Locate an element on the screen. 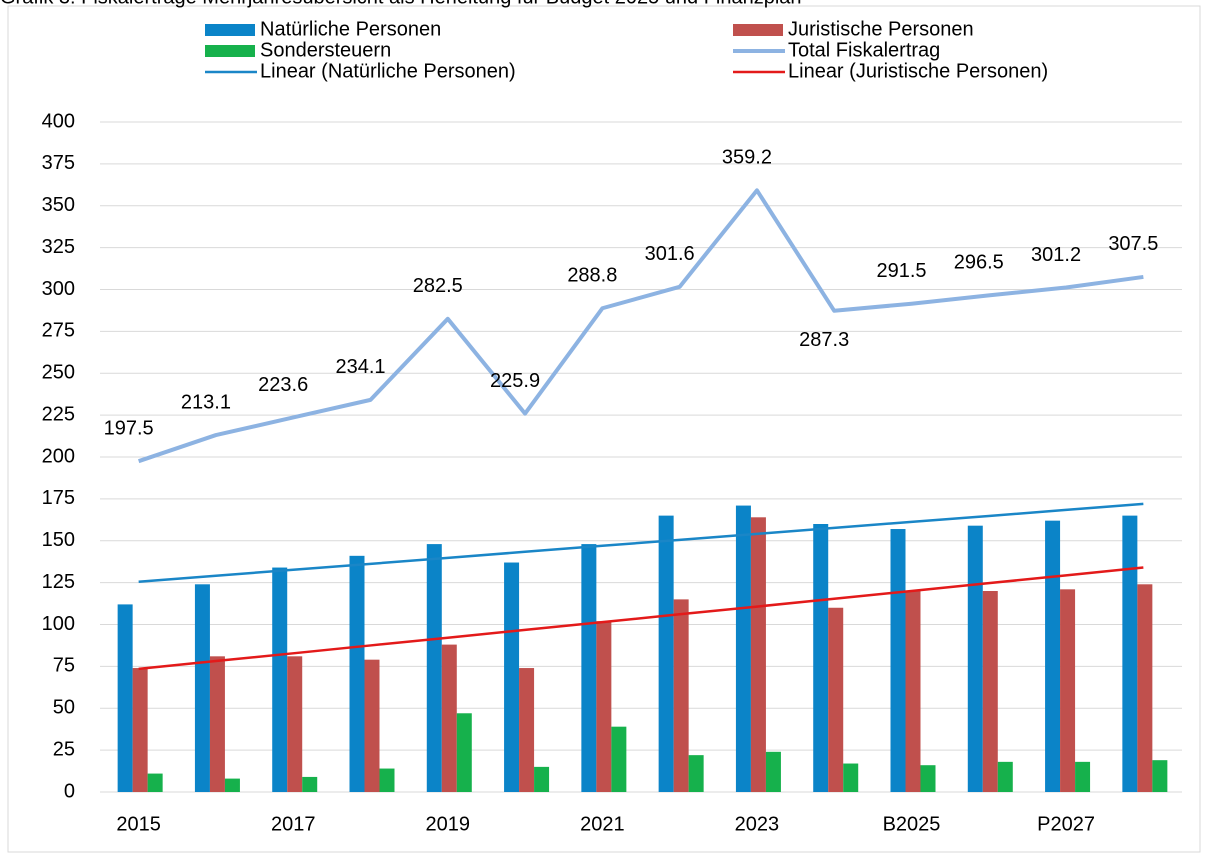 The width and height of the screenshot is (1211, 854). y-tick-label: 400 is located at coordinates (58, 121).